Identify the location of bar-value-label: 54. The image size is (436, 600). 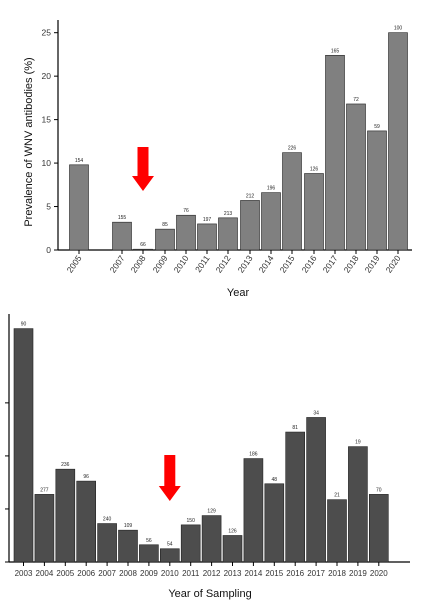
(170, 545).